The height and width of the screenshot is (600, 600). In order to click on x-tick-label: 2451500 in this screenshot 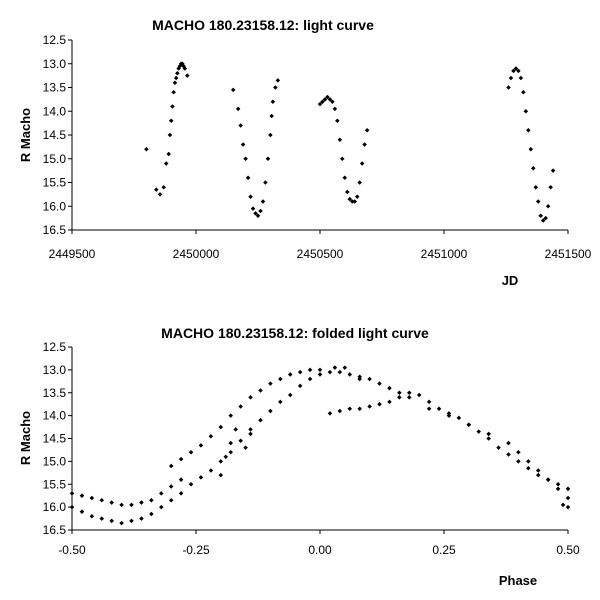, I will do `click(568, 254)`.